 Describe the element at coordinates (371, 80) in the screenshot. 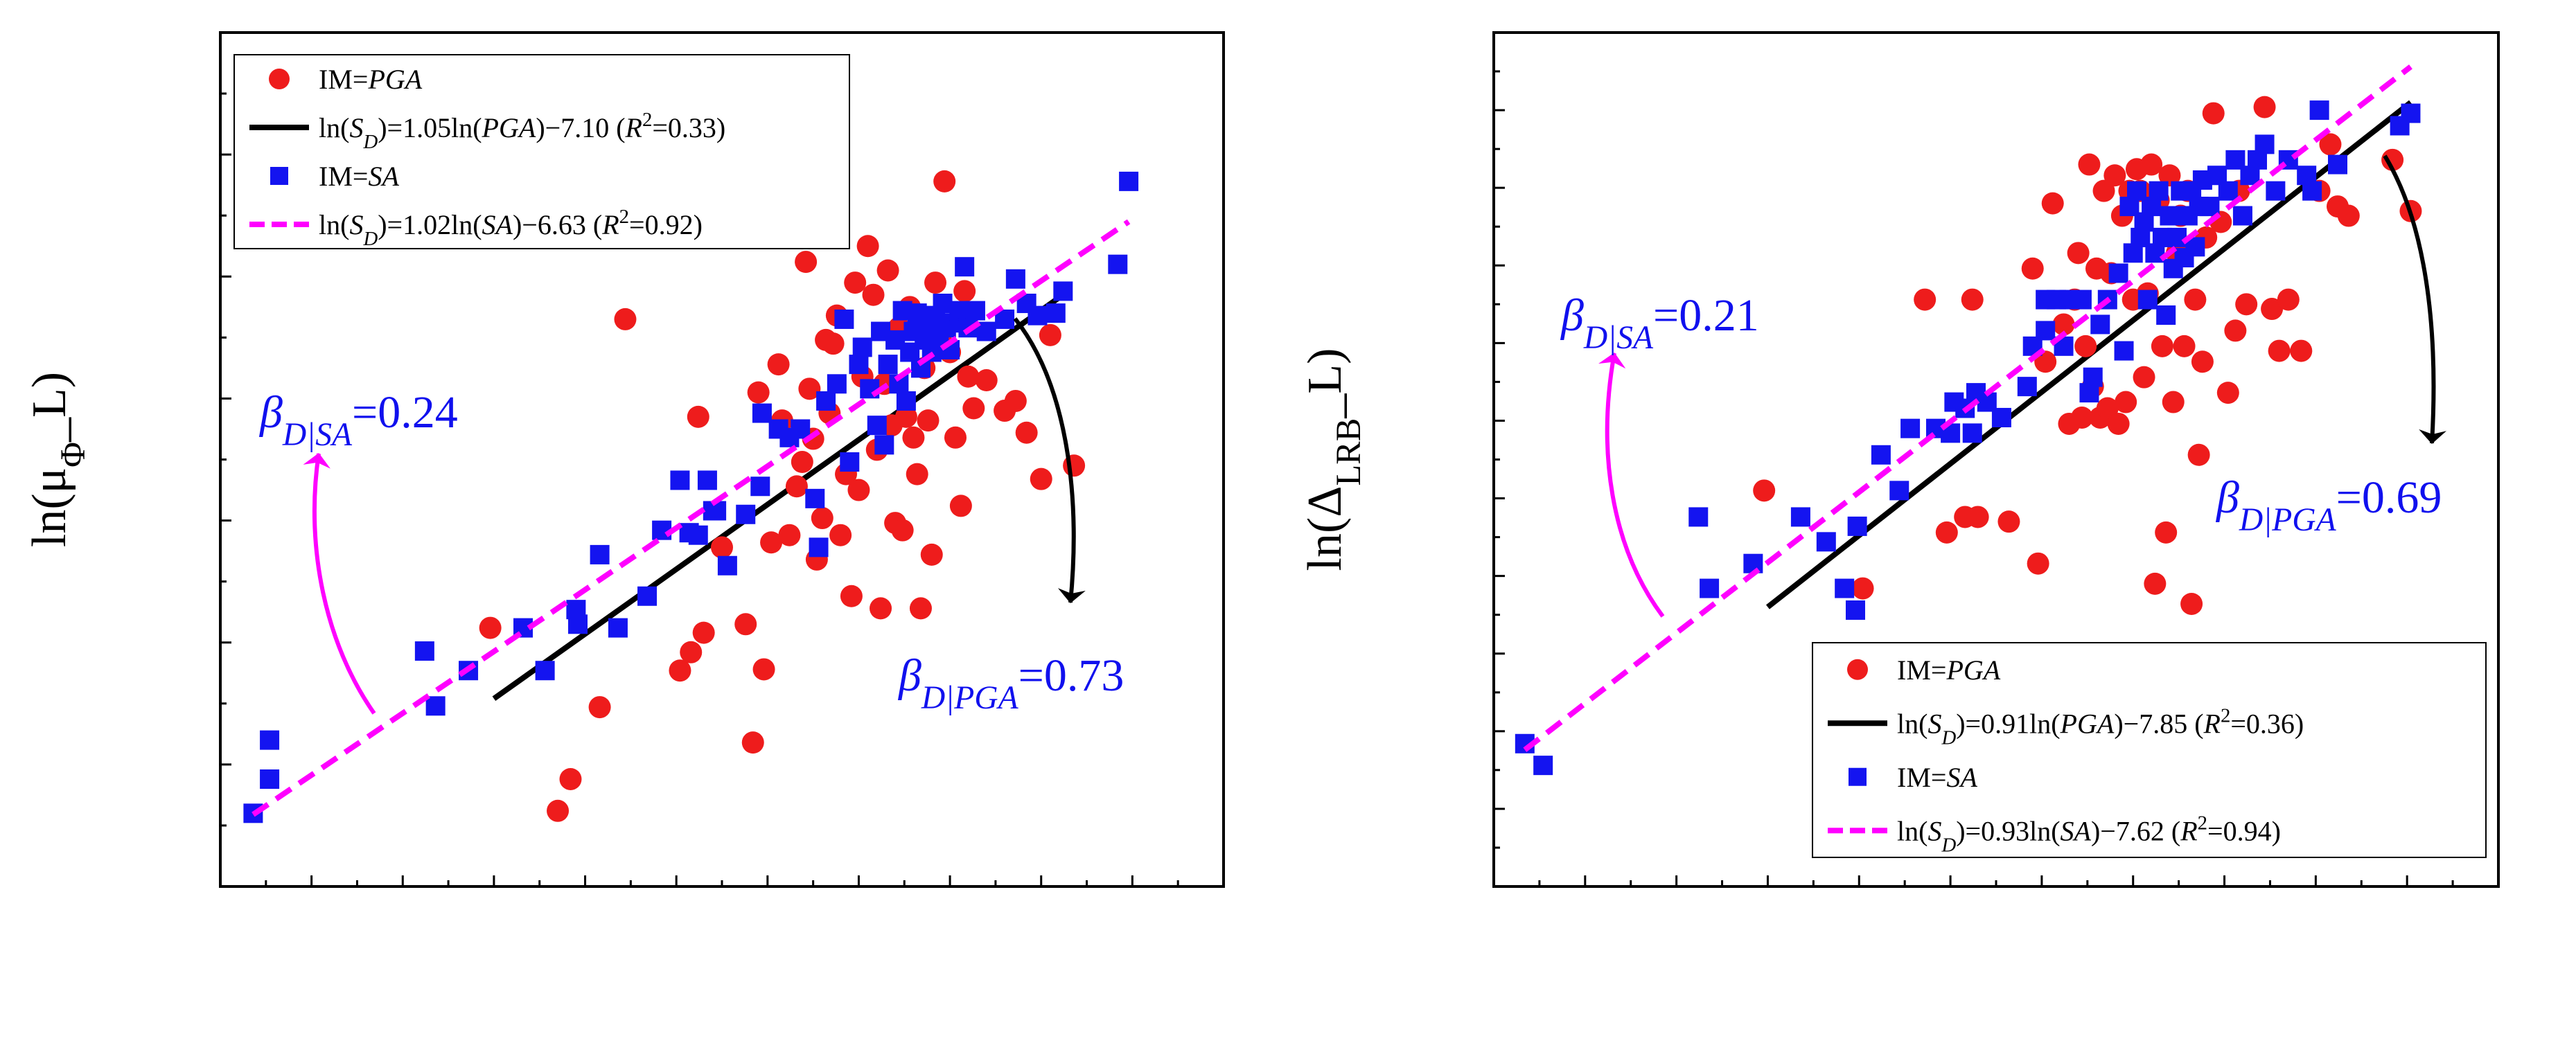

I see `legend-entry-label: IM=PGA` at that location.